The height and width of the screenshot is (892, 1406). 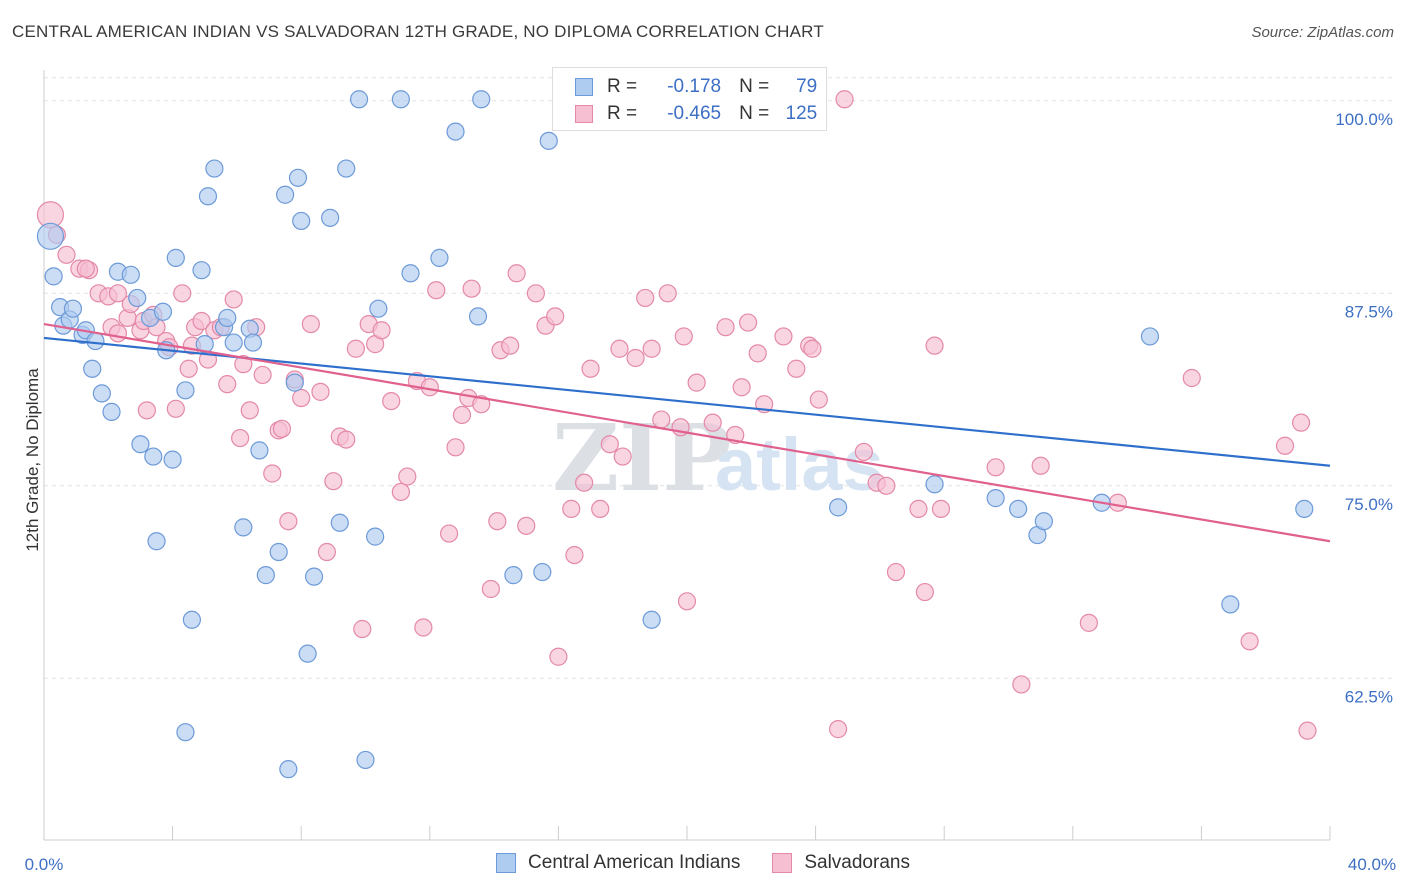 I want to click on r-value: -0.465, so click(x=694, y=113).